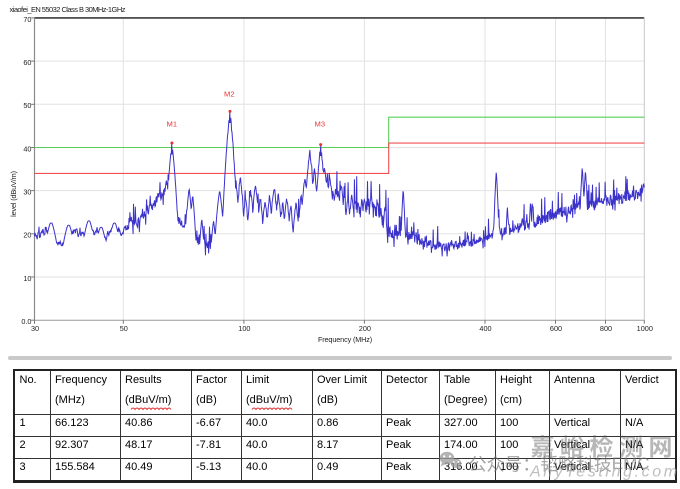  I want to click on svg-text: 200, so click(365, 328).